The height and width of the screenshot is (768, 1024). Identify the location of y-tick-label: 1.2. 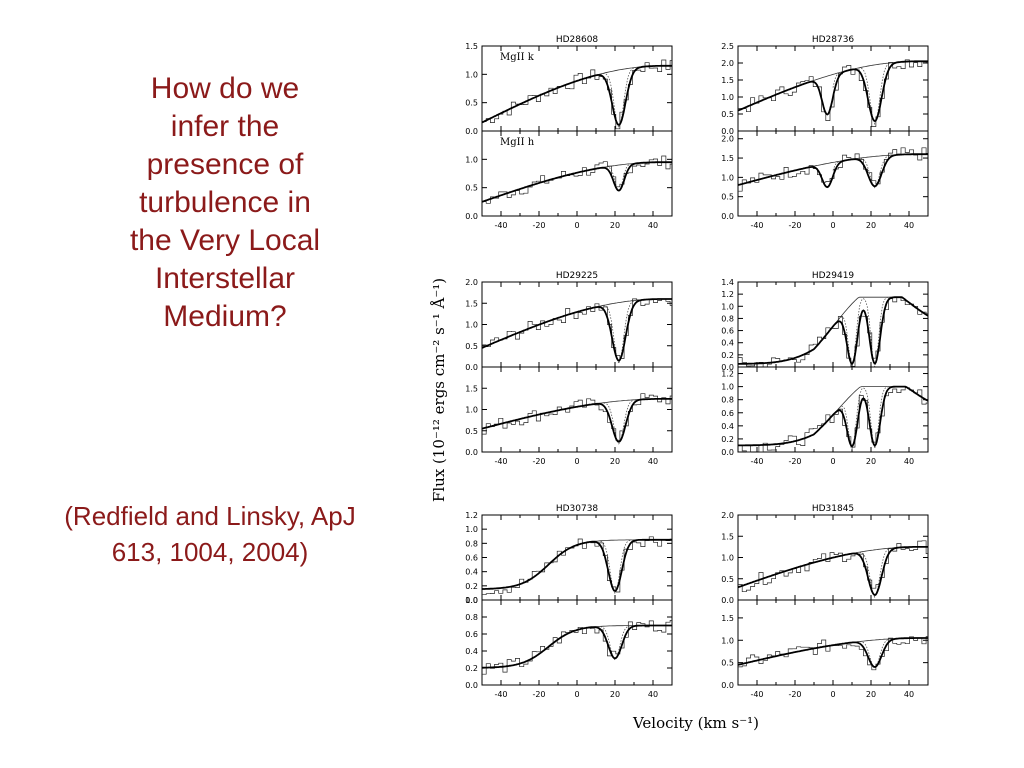
(727, 374).